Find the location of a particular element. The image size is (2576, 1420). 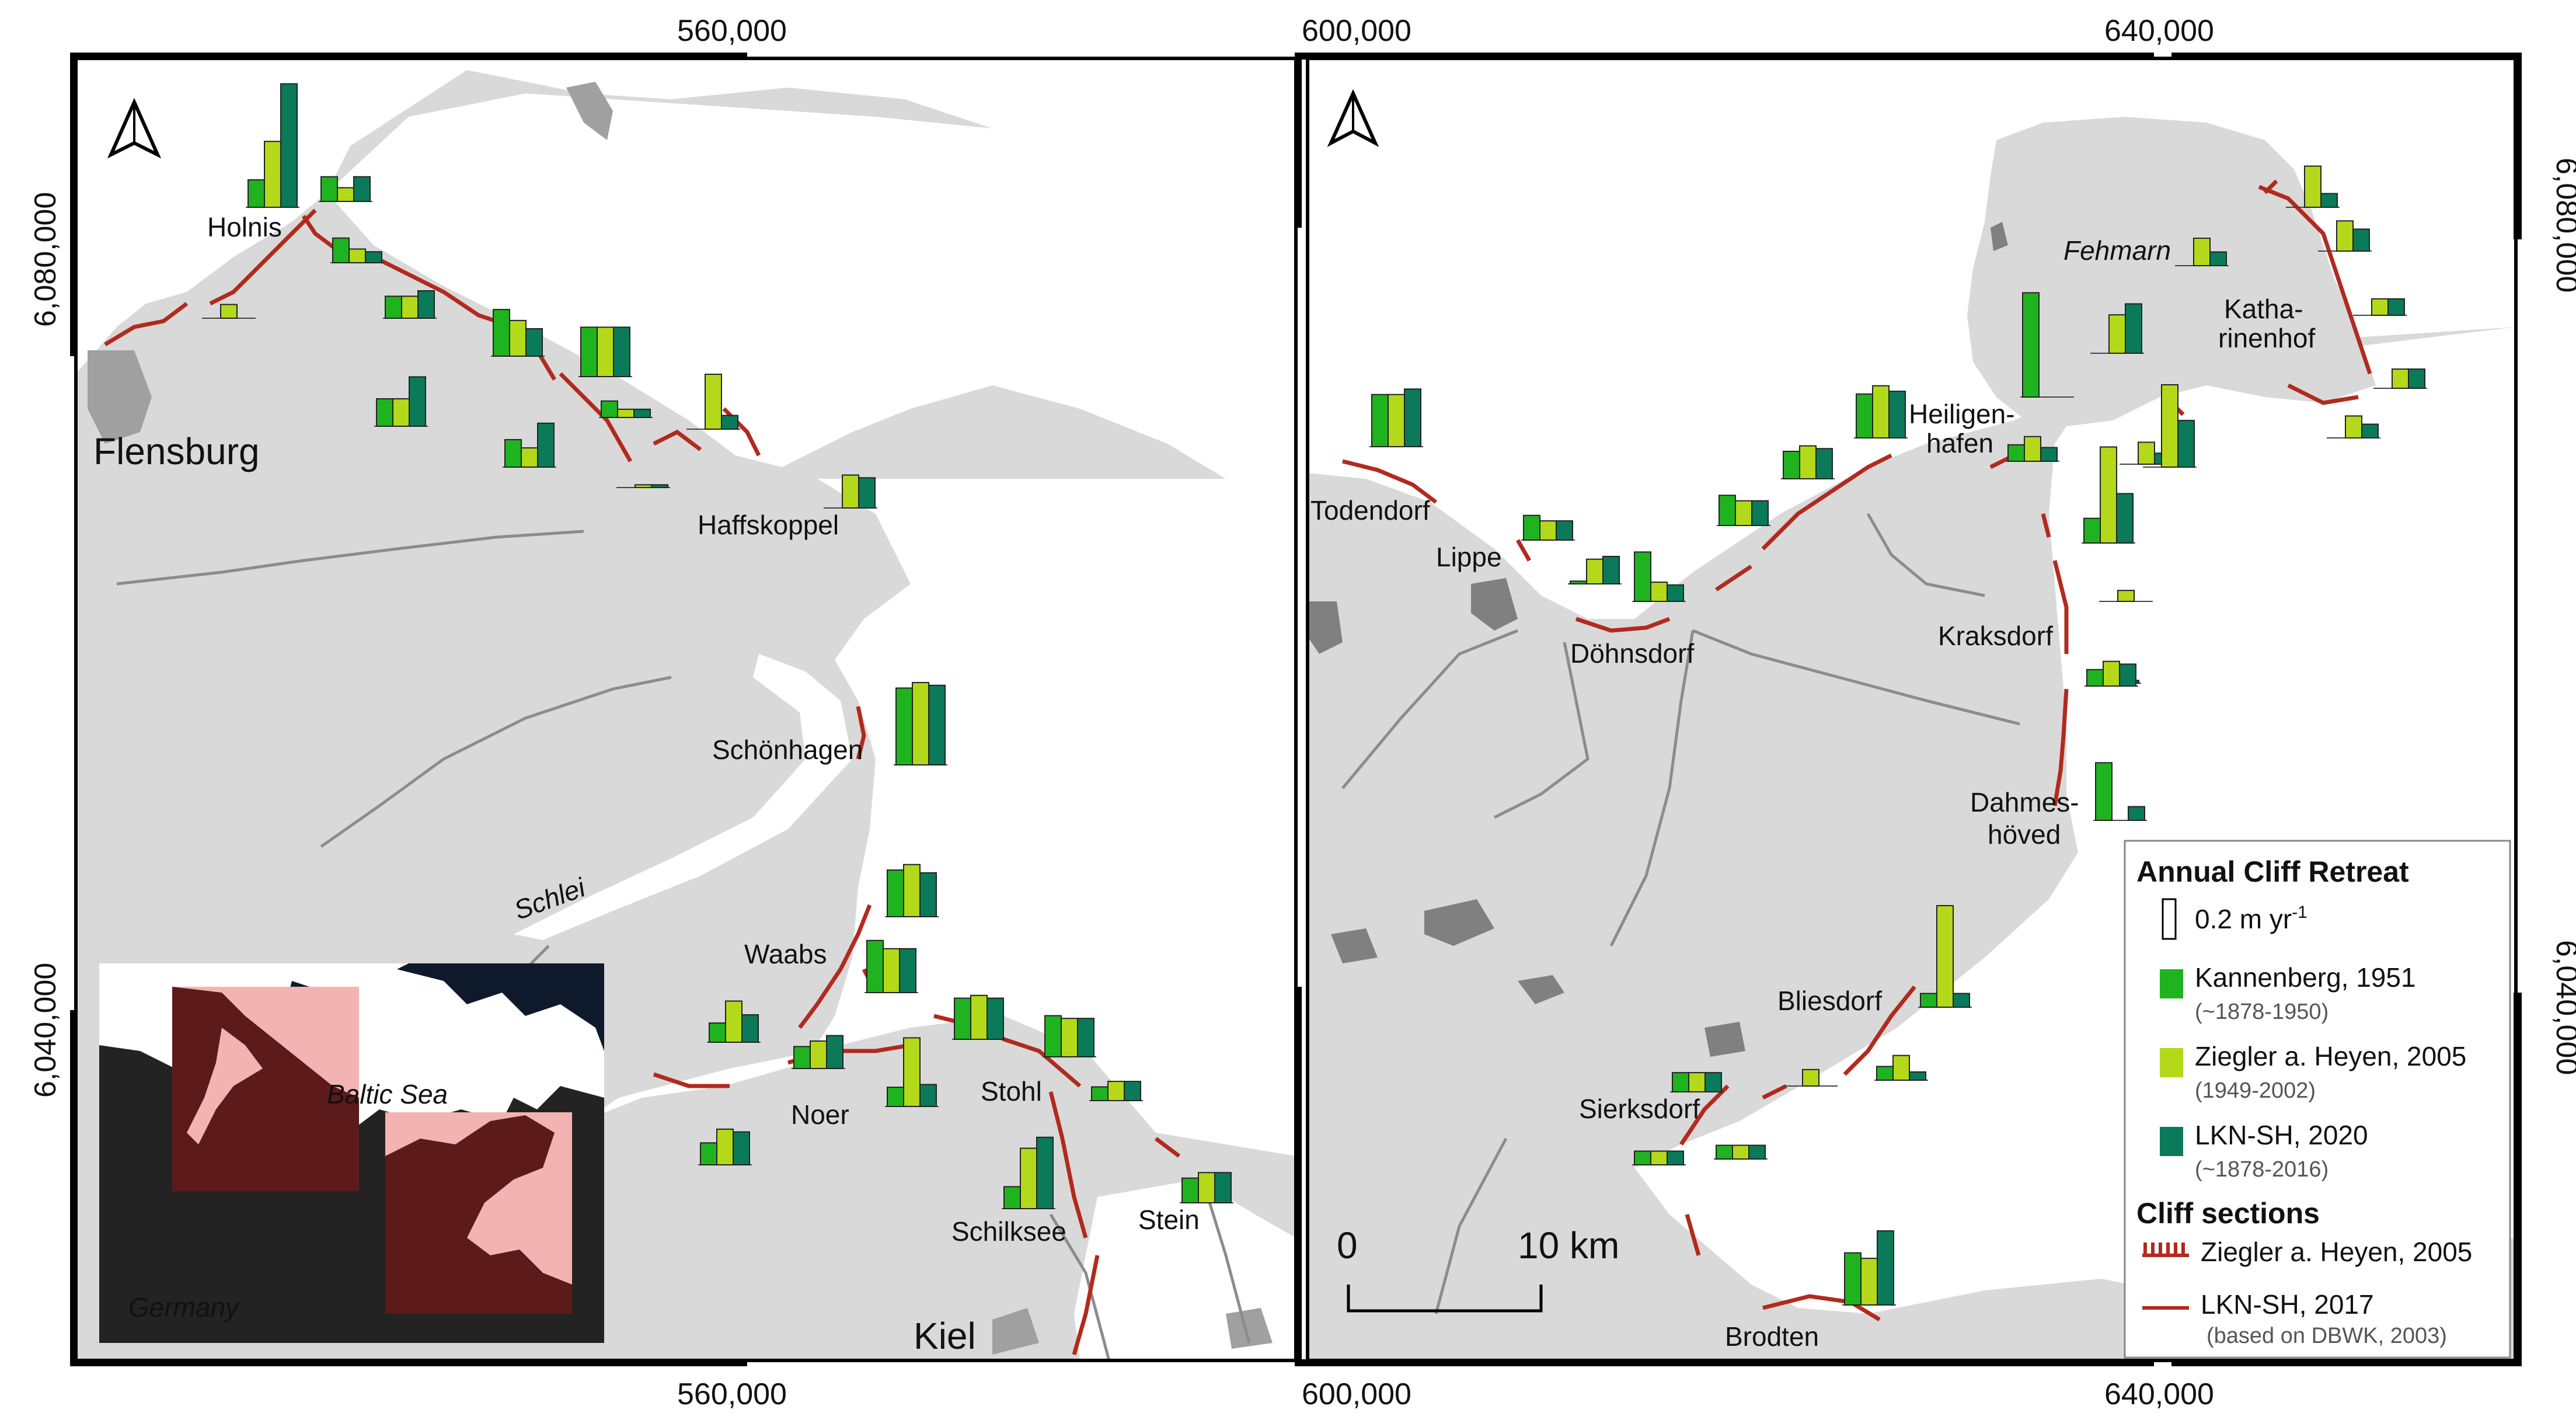

label-doehnsdorf: Döhnsdorf is located at coordinates (1632, 653).